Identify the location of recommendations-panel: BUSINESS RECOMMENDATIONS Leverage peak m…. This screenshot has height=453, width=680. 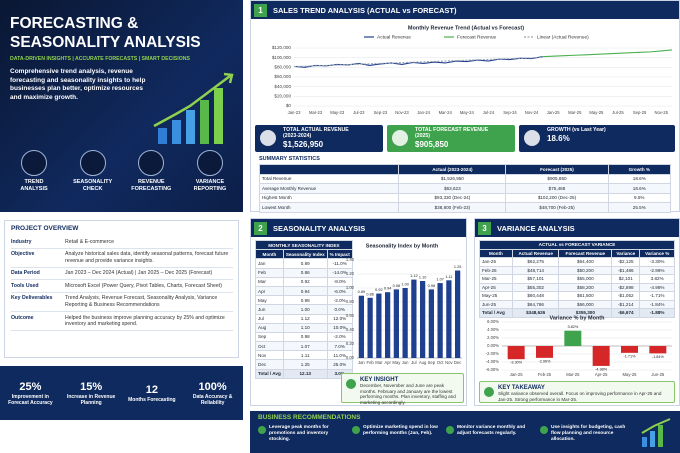
(465, 432).